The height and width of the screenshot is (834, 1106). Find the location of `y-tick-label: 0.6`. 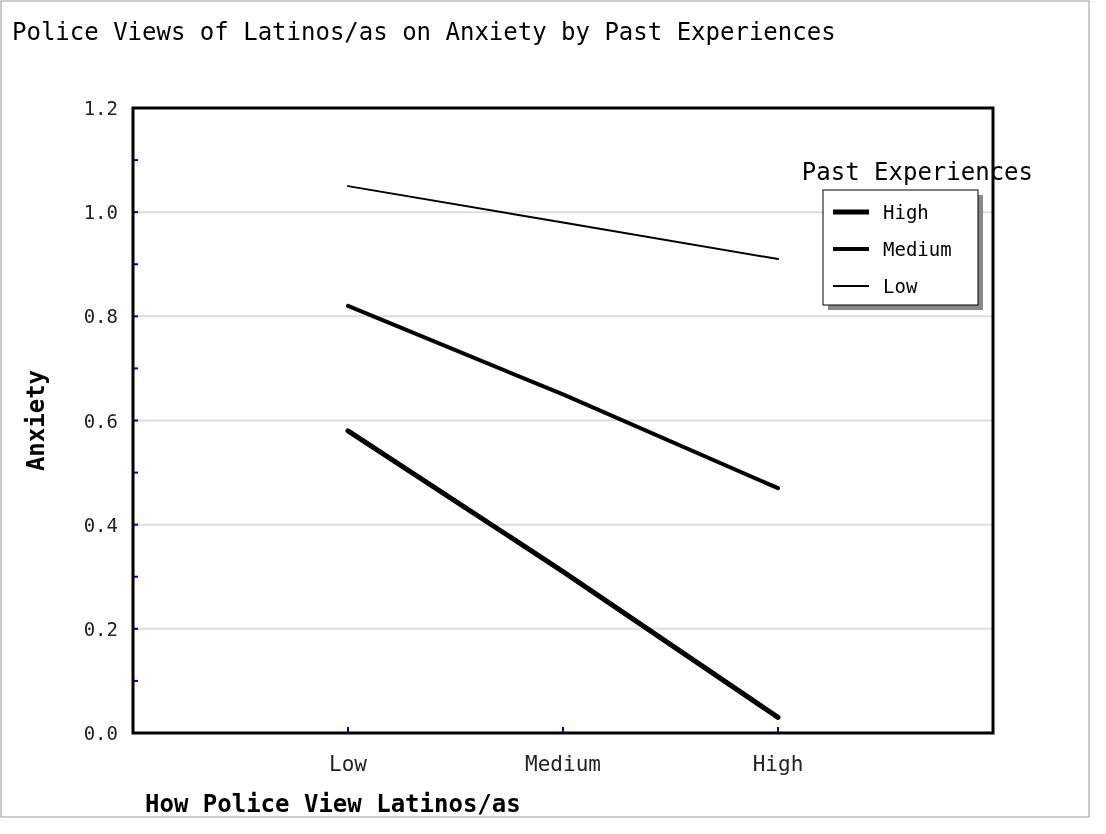

y-tick-label: 0.6 is located at coordinates (100, 420).